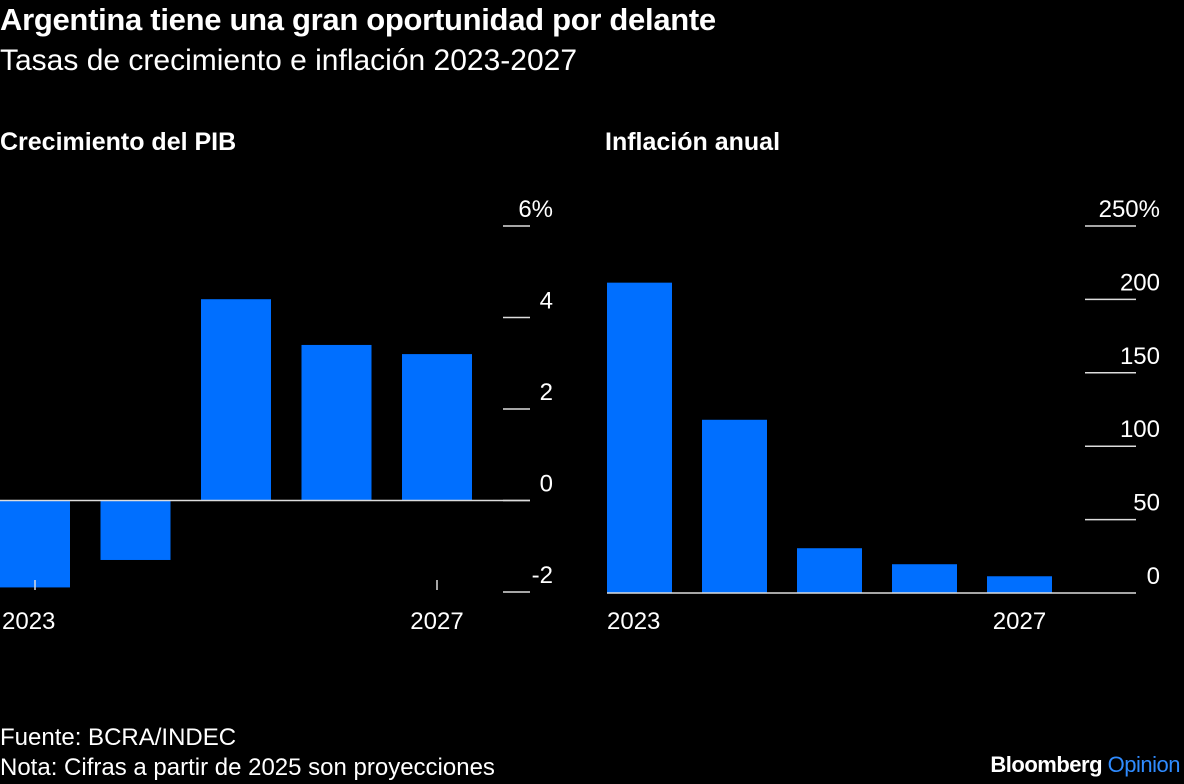 The height and width of the screenshot is (784, 1184). I want to click on inflation-x-tick-label: 2023, so click(633, 621).